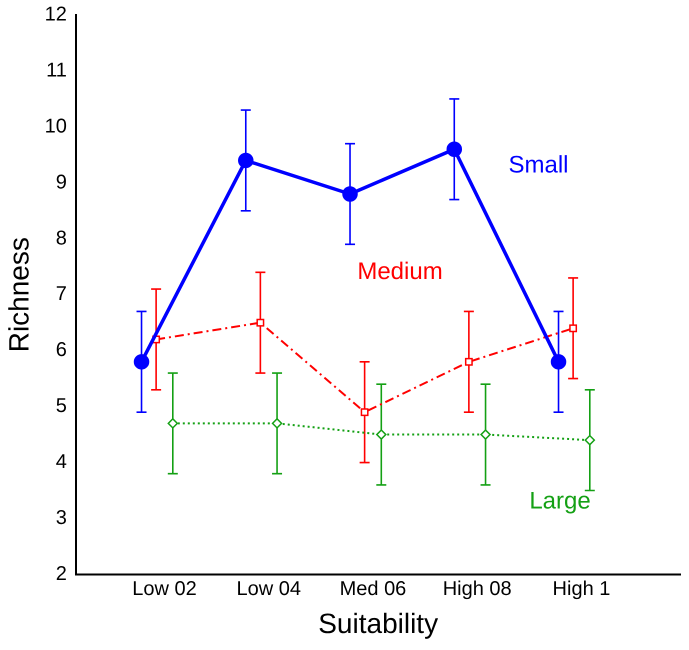  What do you see at coordinates (538, 165) in the screenshot?
I see `series-label: Small` at bounding box center [538, 165].